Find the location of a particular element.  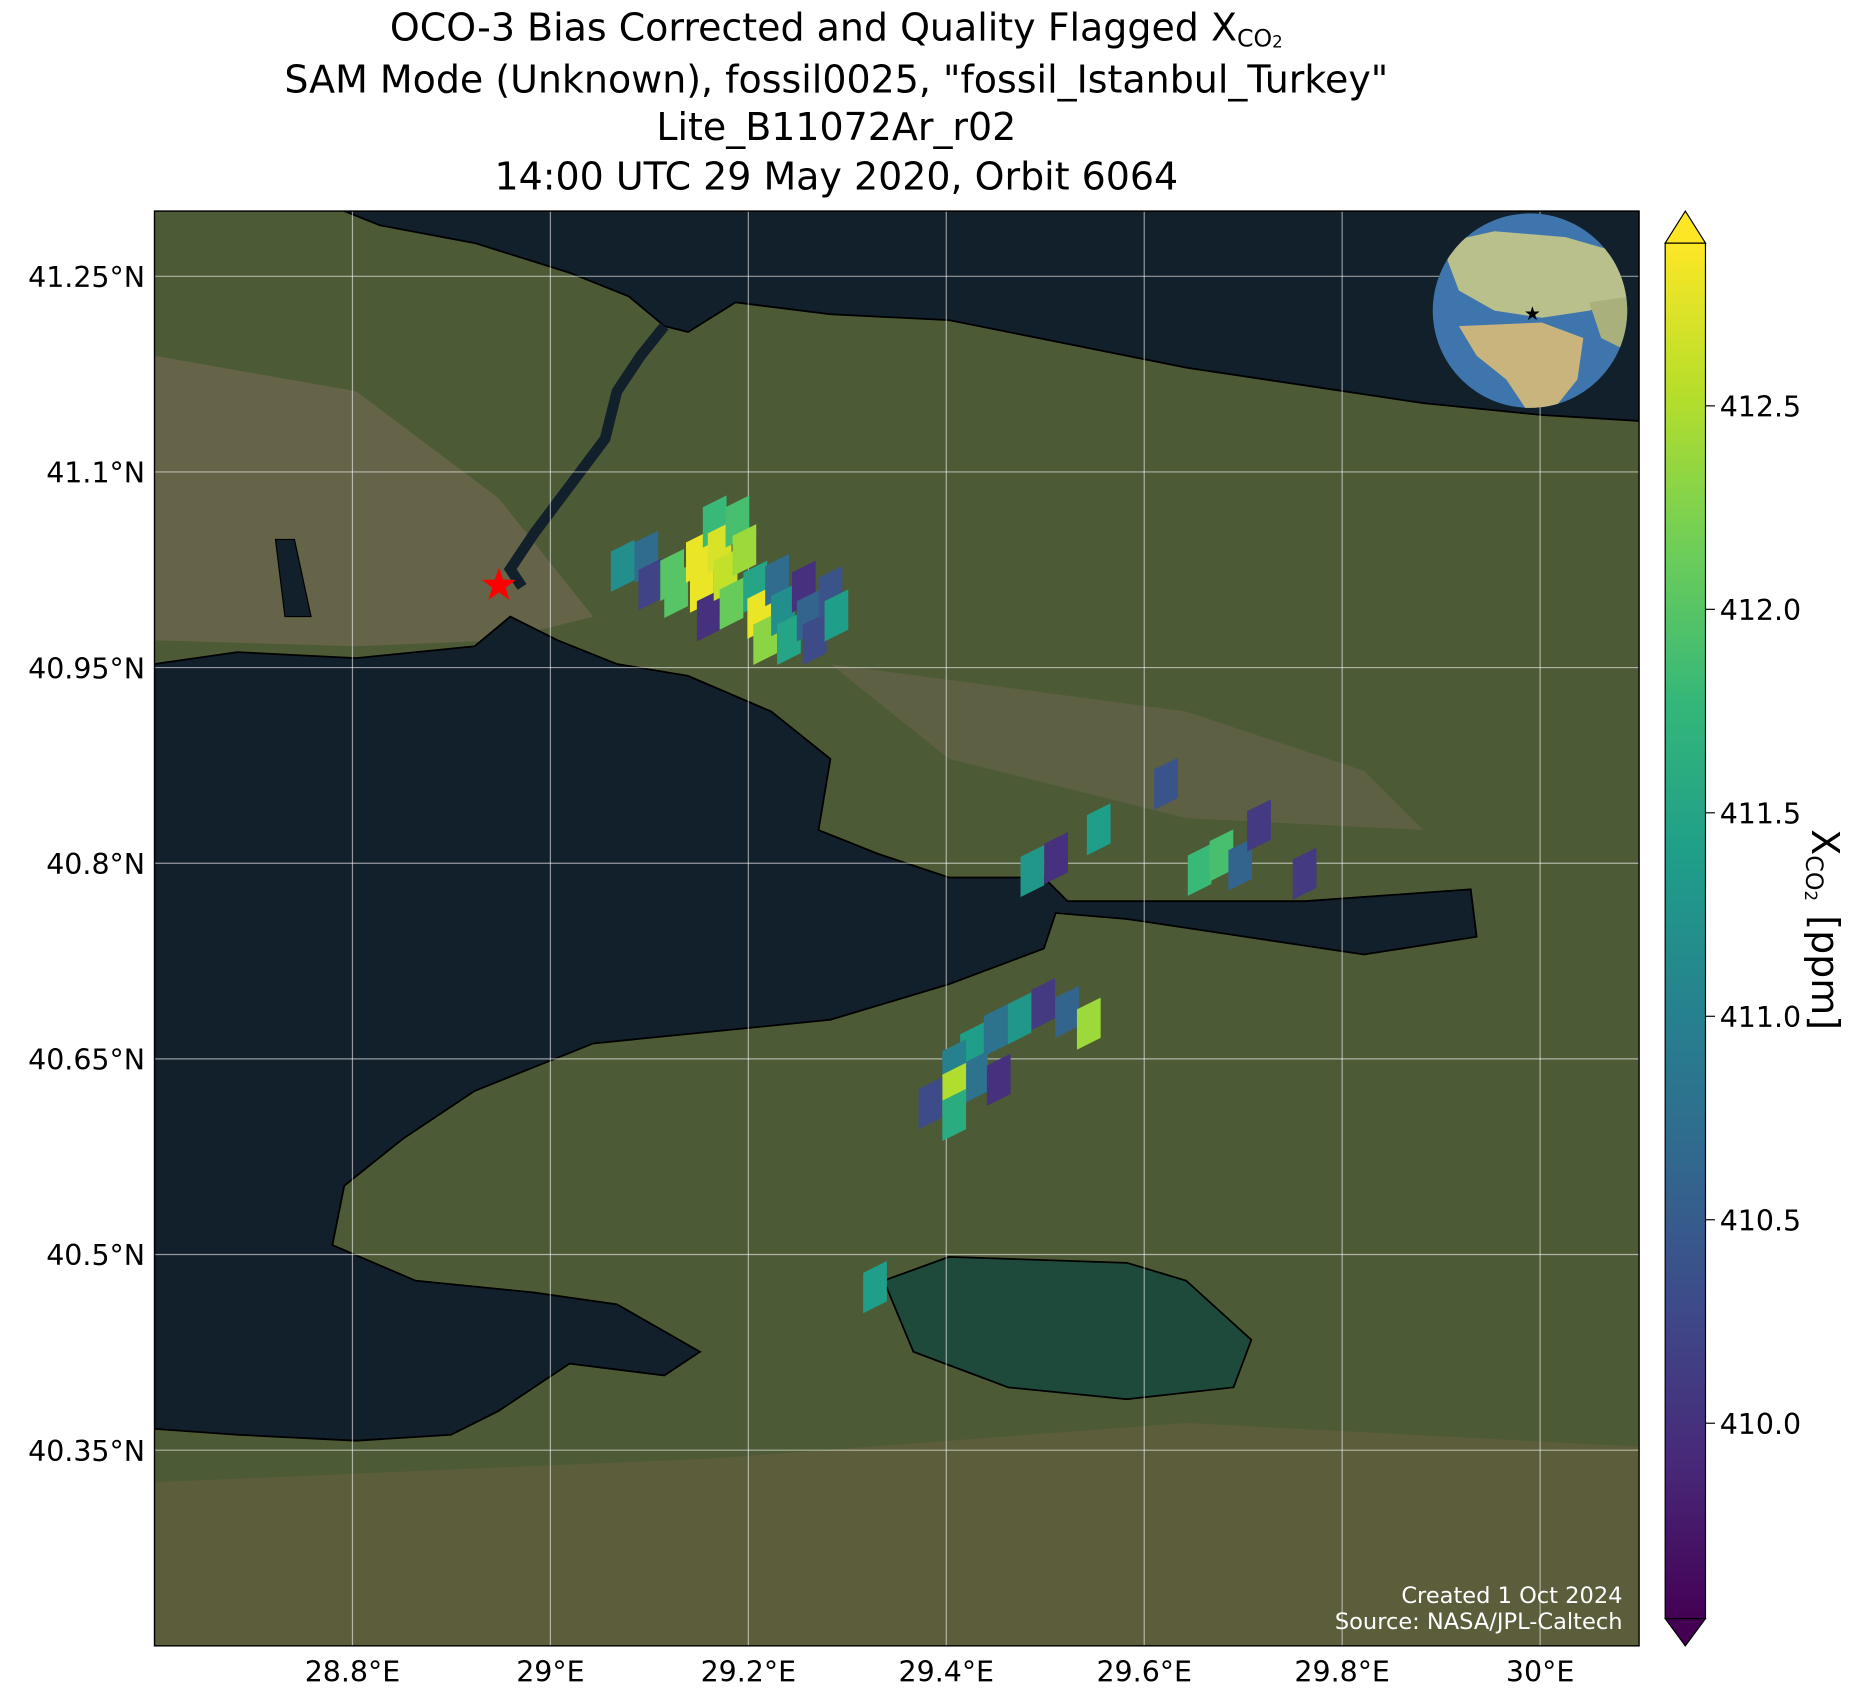

colorbar is located at coordinates (1685, 931).